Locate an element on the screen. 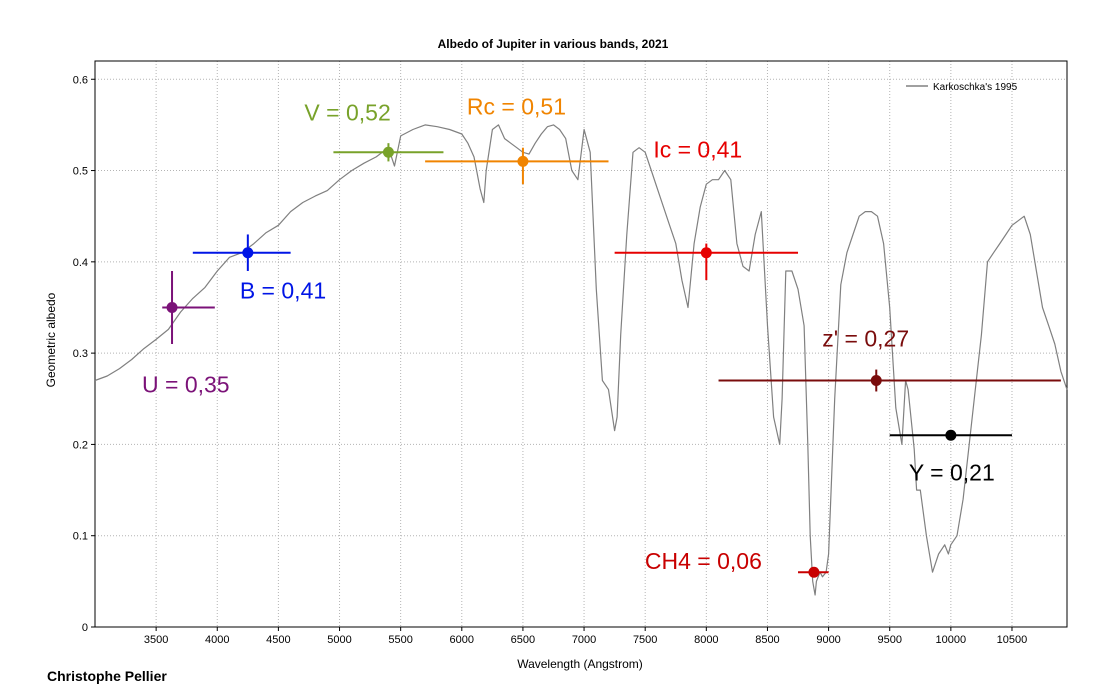  band-ch4: CH4 = 0,06 is located at coordinates (737, 563).